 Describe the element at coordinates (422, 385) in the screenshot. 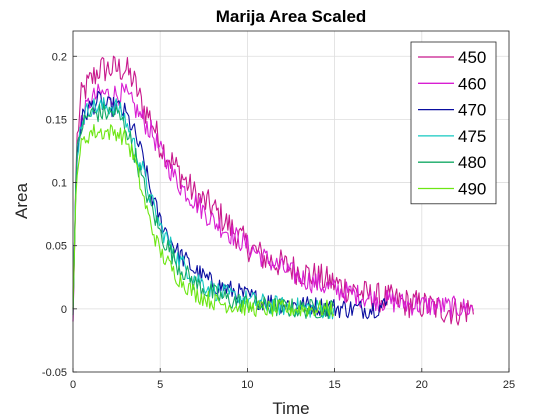

I see `x-tick-label: 20` at that location.